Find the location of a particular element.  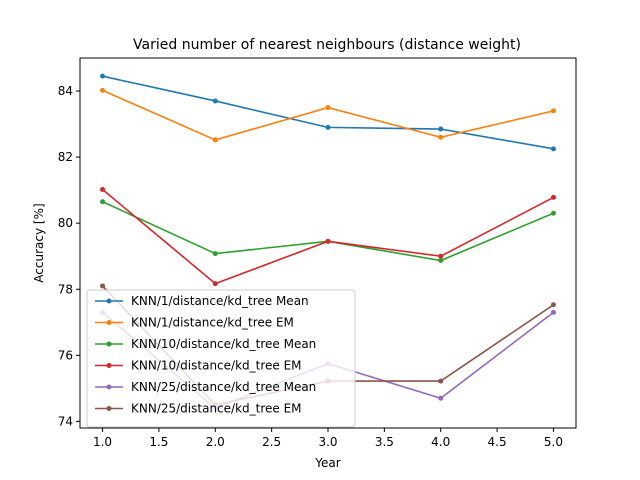

x-axis: 1.0 1.5 2.0 2.5 3.0 3.5 4.0 4.5 5.0 is located at coordinates (328, 438).